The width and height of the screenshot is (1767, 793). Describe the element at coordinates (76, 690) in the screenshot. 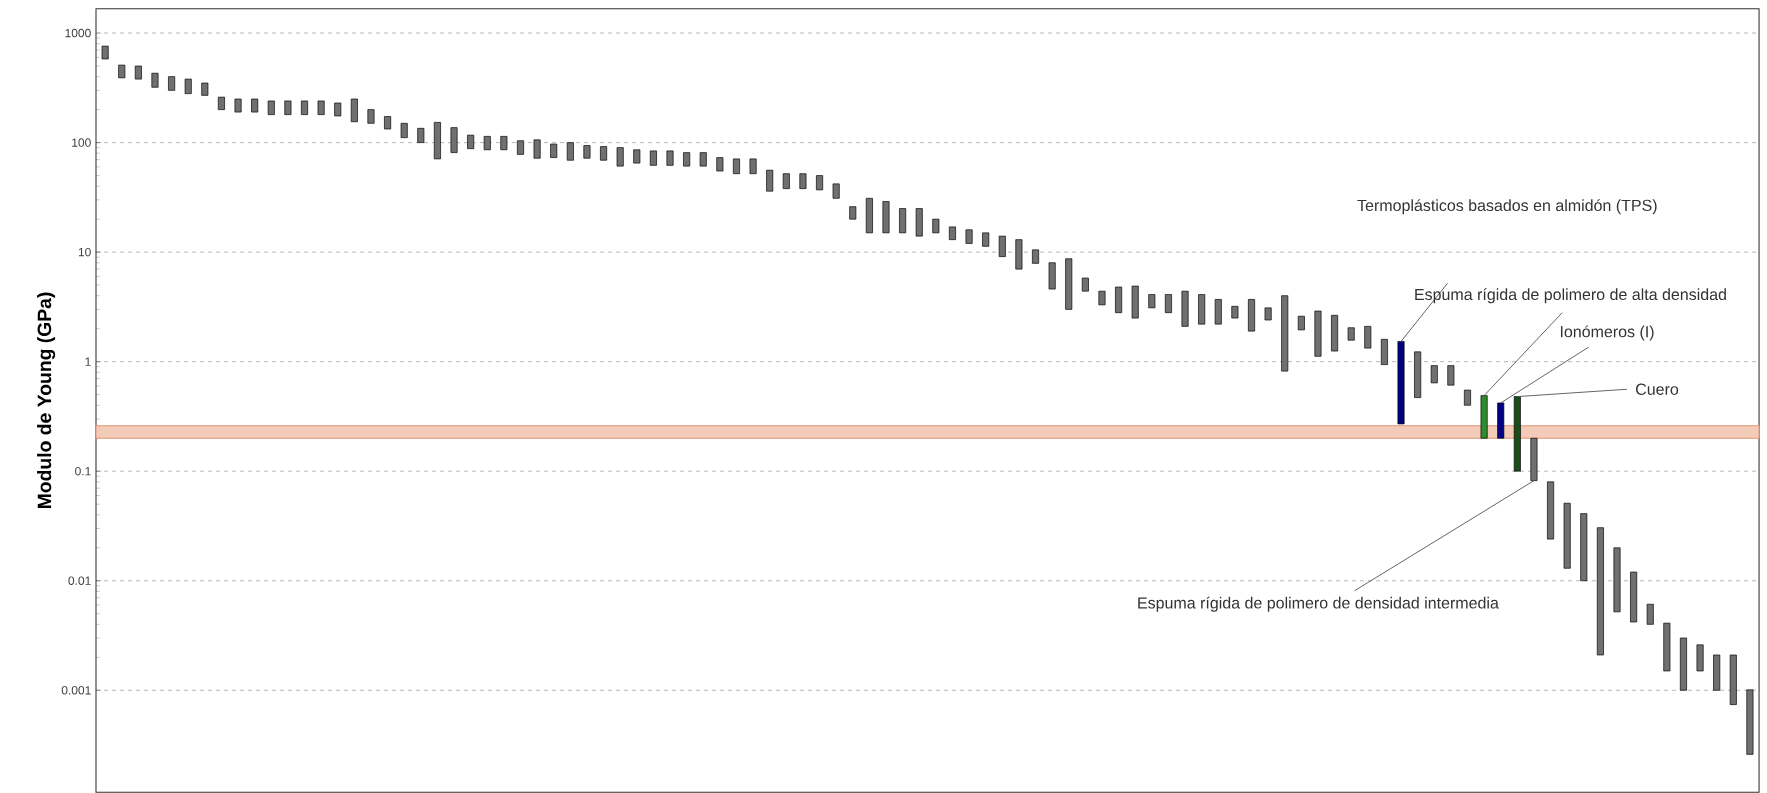

I see `y-tick-label: 0.001` at that location.